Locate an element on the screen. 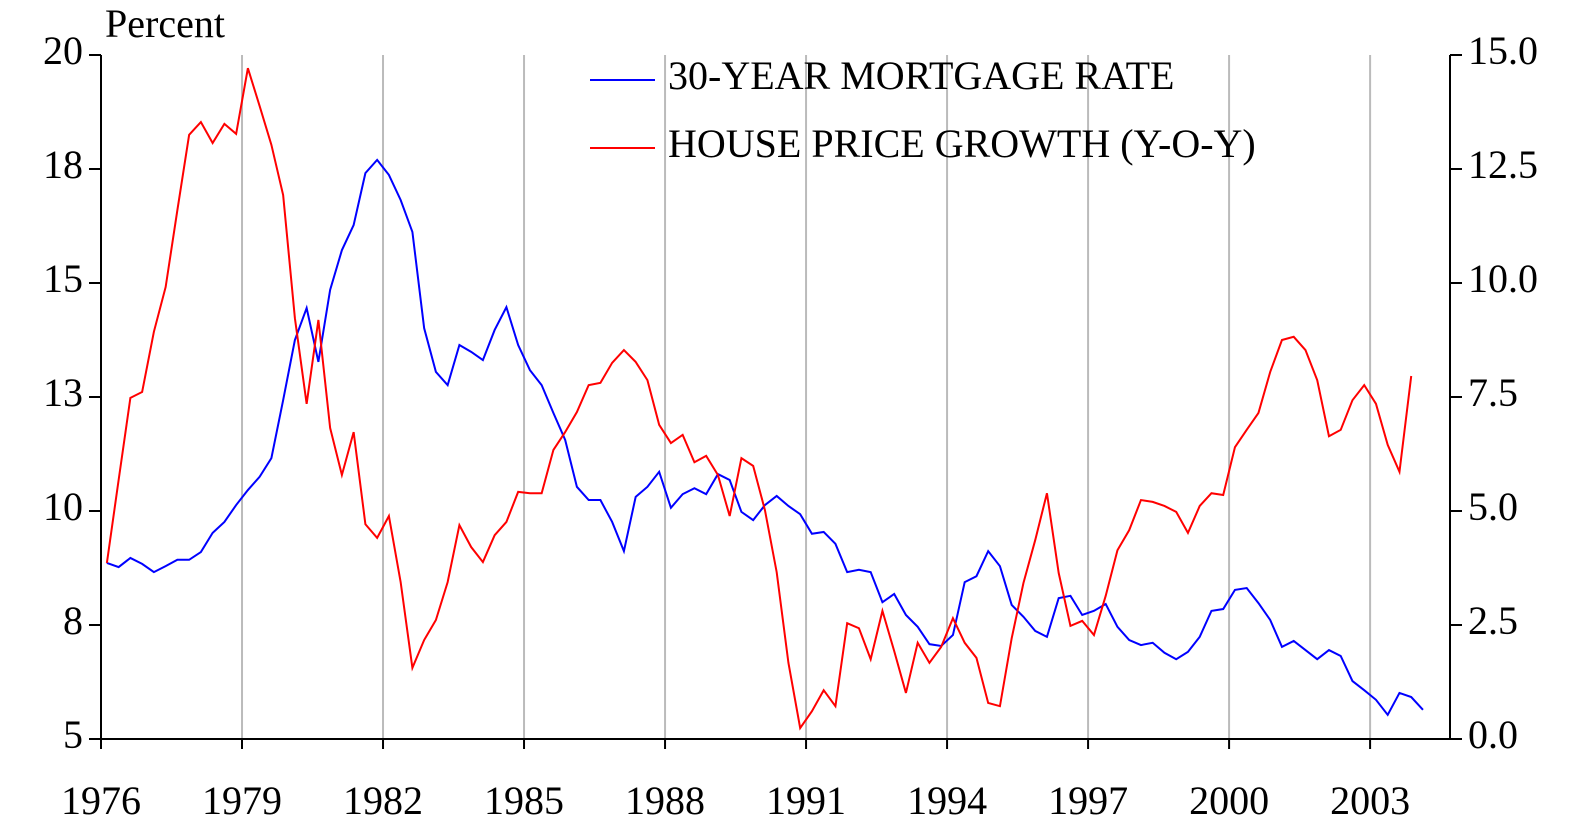 This screenshot has width=1591, height=838. y2-tick-label: 15.0 is located at coordinates (1503, 50).